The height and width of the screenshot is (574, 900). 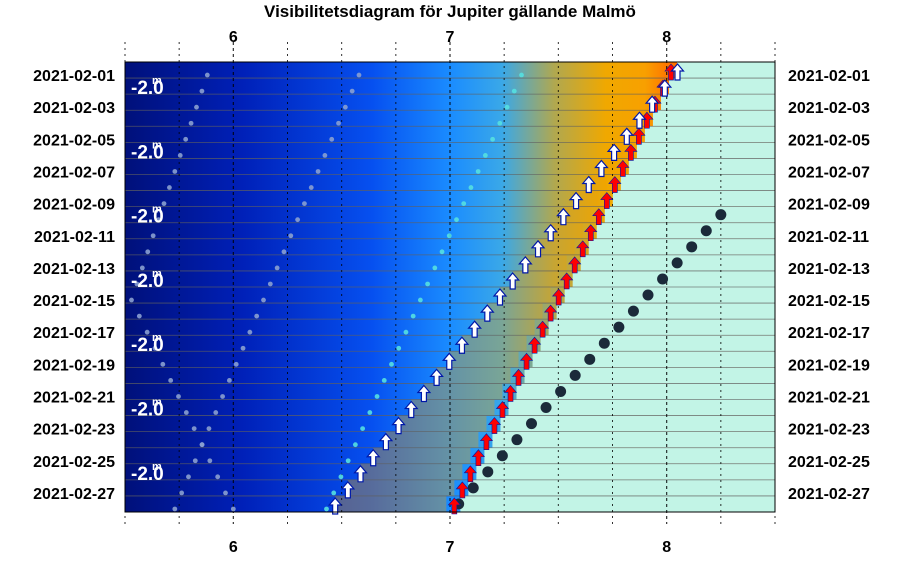 What do you see at coordinates (74, 430) in the screenshot?
I see `date-label-left: 2021-02-23` at bounding box center [74, 430].